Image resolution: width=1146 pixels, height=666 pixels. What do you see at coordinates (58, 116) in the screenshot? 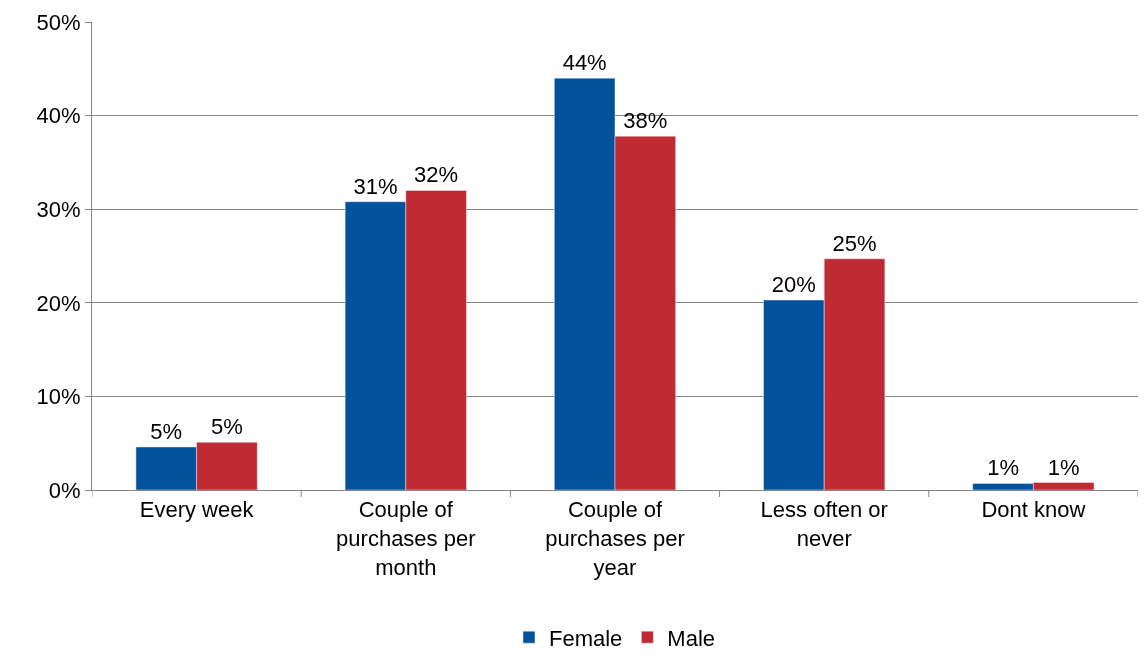
I see `y-tick-label: 40%` at bounding box center [58, 116].